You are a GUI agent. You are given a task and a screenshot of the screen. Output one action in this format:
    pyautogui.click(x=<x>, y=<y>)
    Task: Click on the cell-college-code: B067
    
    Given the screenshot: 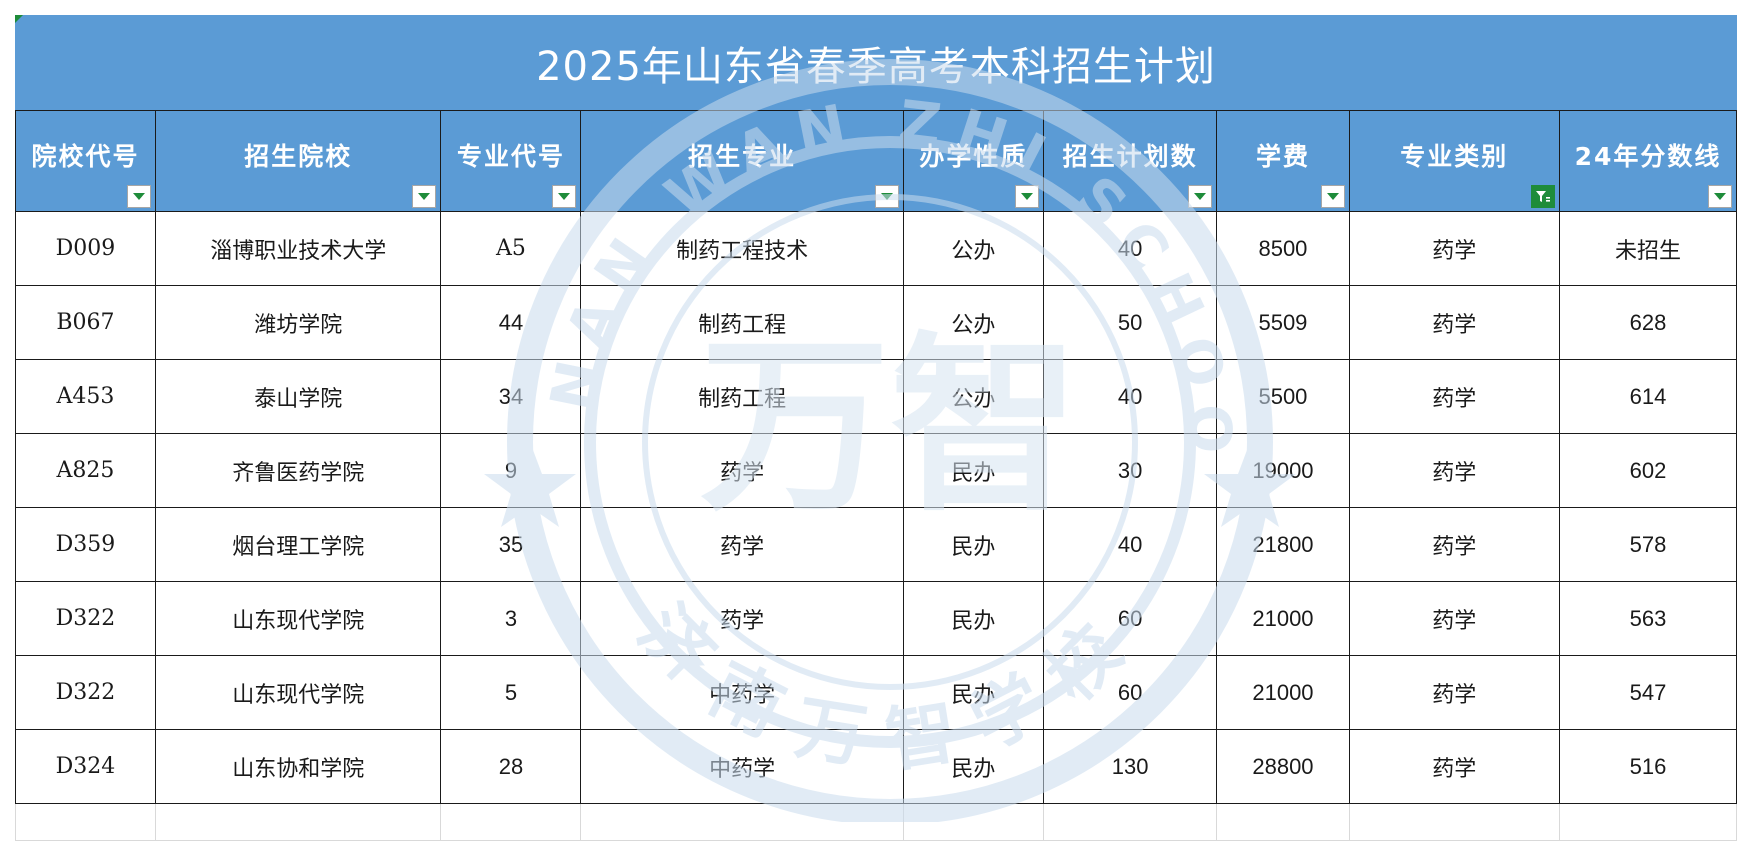 What is the action you would take?
    pyautogui.click(x=85, y=322)
    